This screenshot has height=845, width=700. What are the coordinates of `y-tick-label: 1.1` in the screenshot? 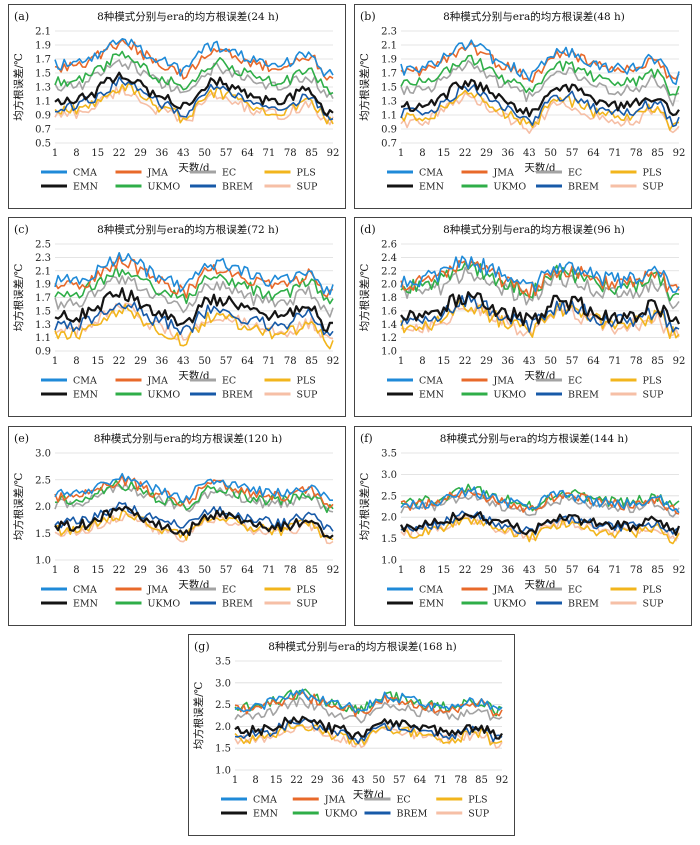 It's located at (43, 102).